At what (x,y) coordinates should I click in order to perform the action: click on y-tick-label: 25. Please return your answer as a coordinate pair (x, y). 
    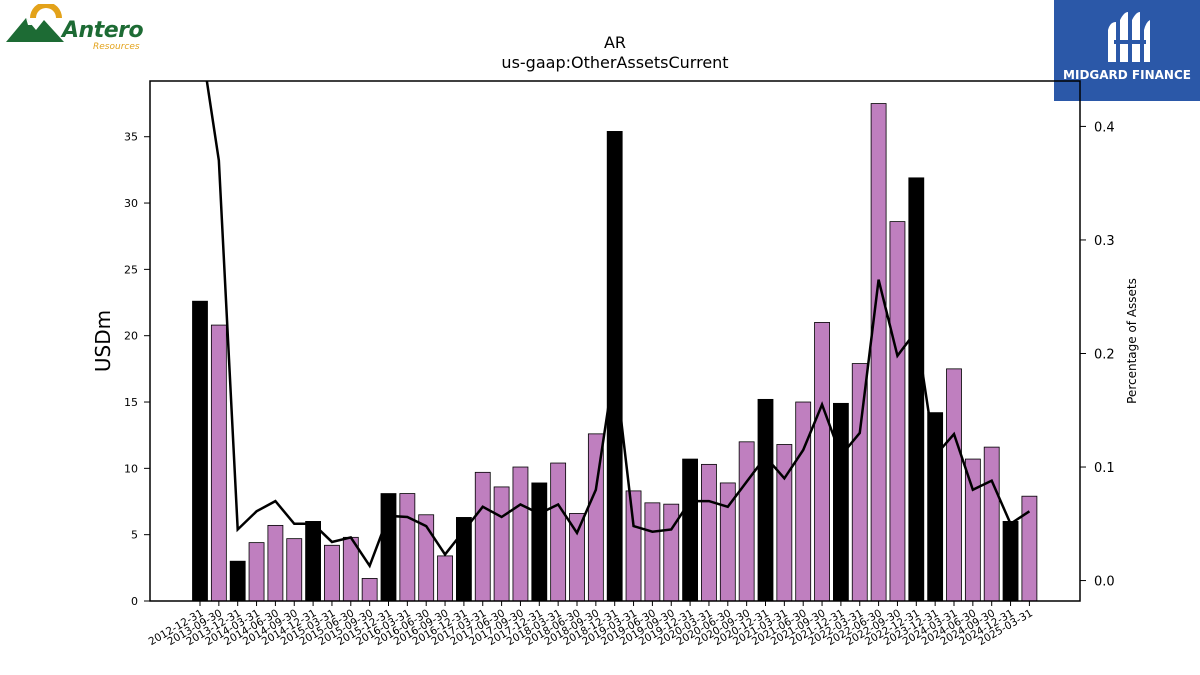
    Looking at the image, I should click on (131, 269).